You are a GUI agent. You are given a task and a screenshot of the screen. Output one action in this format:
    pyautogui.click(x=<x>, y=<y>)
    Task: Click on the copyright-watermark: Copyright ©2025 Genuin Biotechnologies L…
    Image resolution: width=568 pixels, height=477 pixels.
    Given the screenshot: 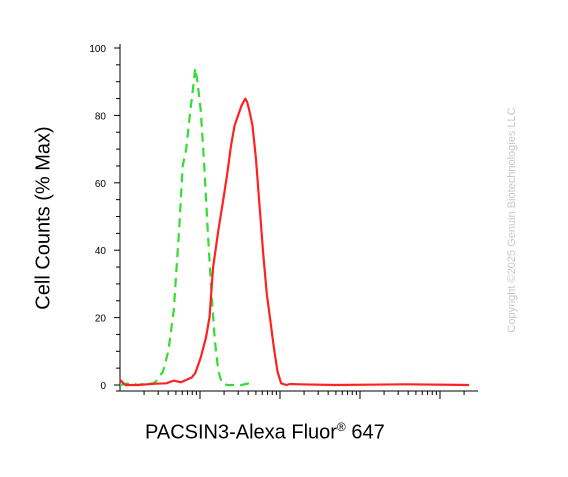 What is the action you would take?
    pyautogui.click(x=512, y=220)
    